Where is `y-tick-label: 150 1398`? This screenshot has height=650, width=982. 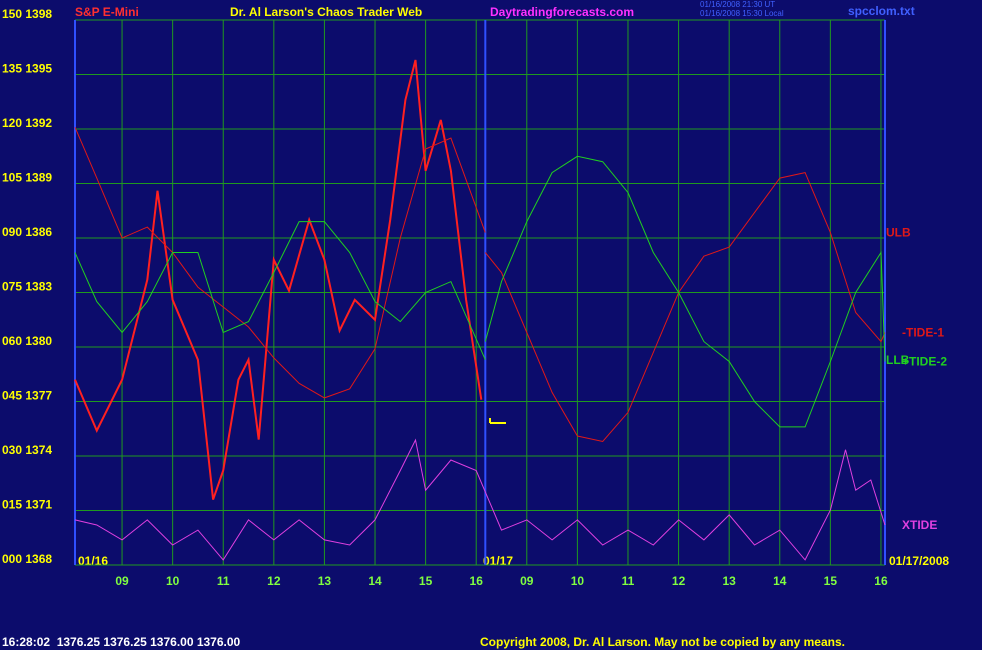
y-tick-label: 150 1398 is located at coordinates (27, 14).